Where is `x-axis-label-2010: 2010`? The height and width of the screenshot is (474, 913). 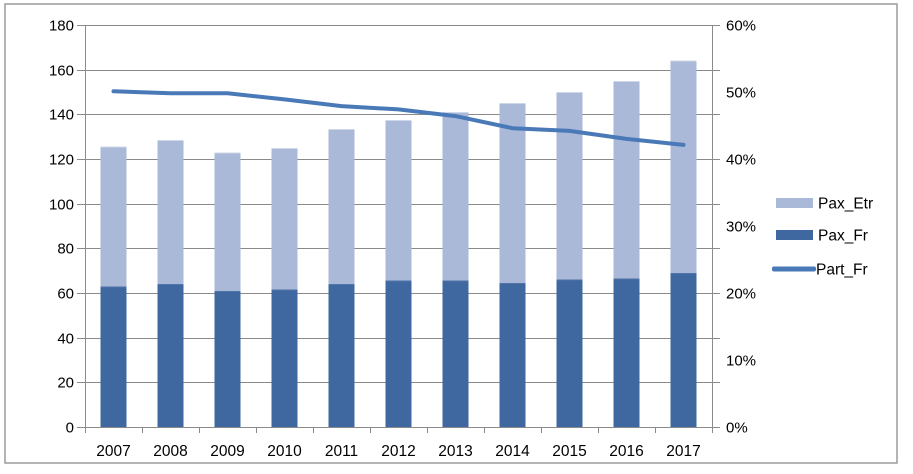
x-axis-label-2010: 2010 is located at coordinates (284, 451).